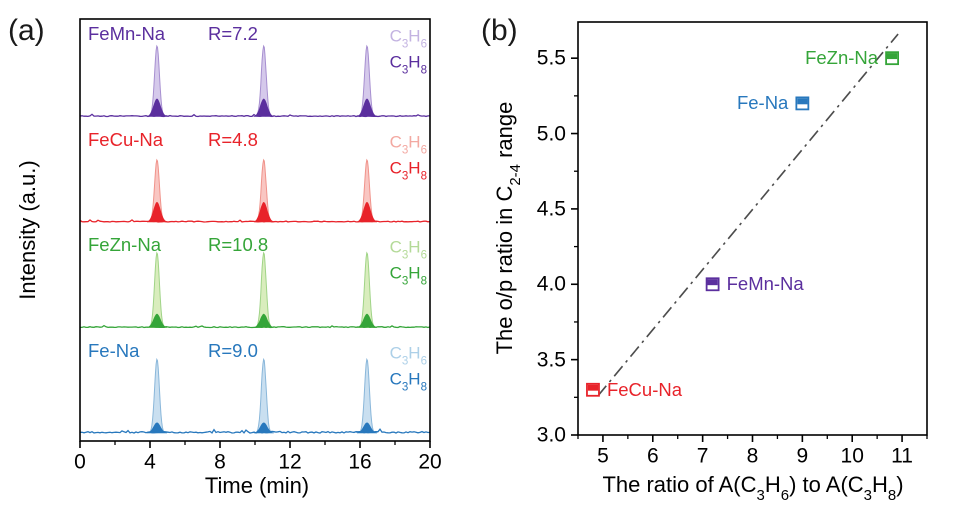  Describe the element at coordinates (360, 462) in the screenshot. I see `panel-a-x-tick-label-16: 16` at that location.